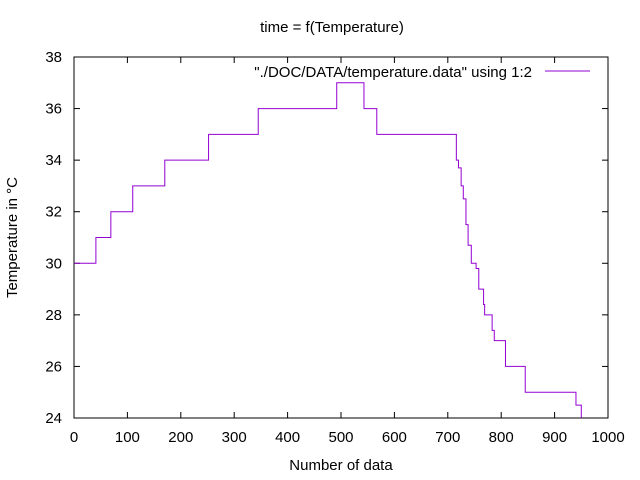 The width and height of the screenshot is (640, 480). I want to click on x-tick-label: 800, so click(501, 437).